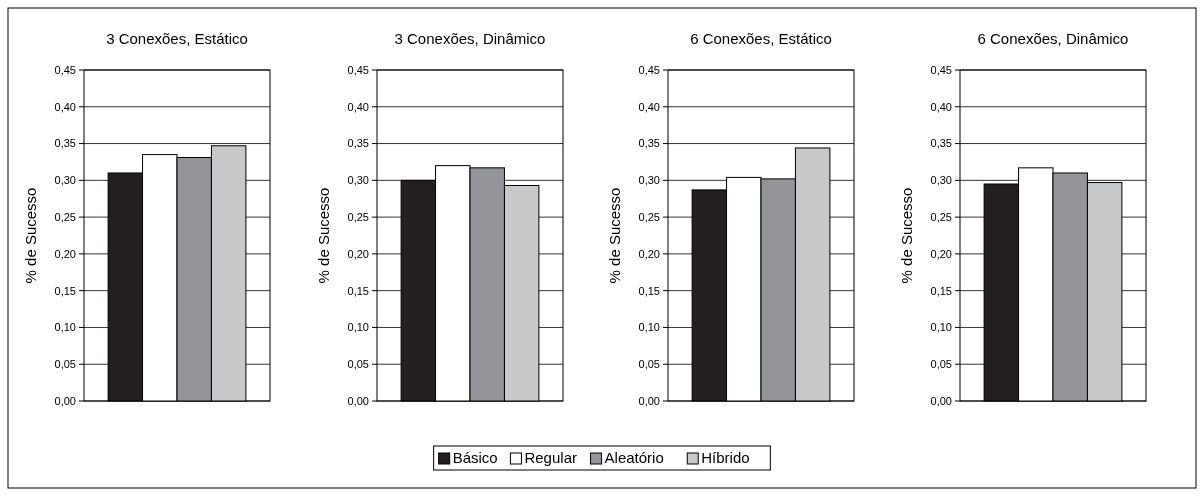 The height and width of the screenshot is (496, 1204). What do you see at coordinates (1053, 38) in the screenshot?
I see `chart-title: 6 Conexões, Dinâmico` at bounding box center [1053, 38].